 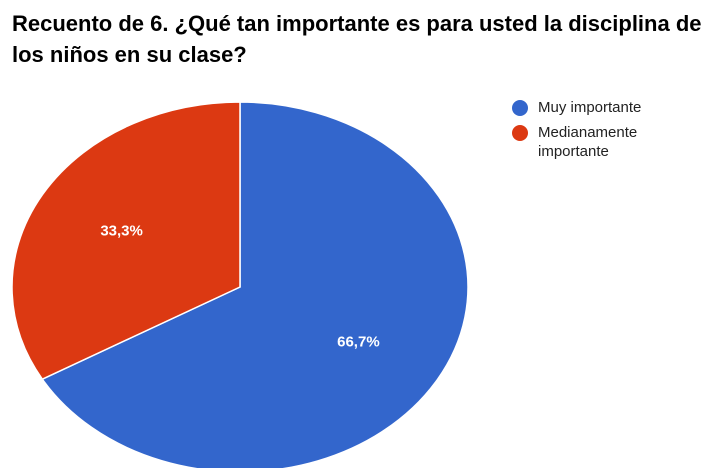 What do you see at coordinates (588, 142) in the screenshot?
I see `legend-label: Medianamente importante` at bounding box center [588, 142].